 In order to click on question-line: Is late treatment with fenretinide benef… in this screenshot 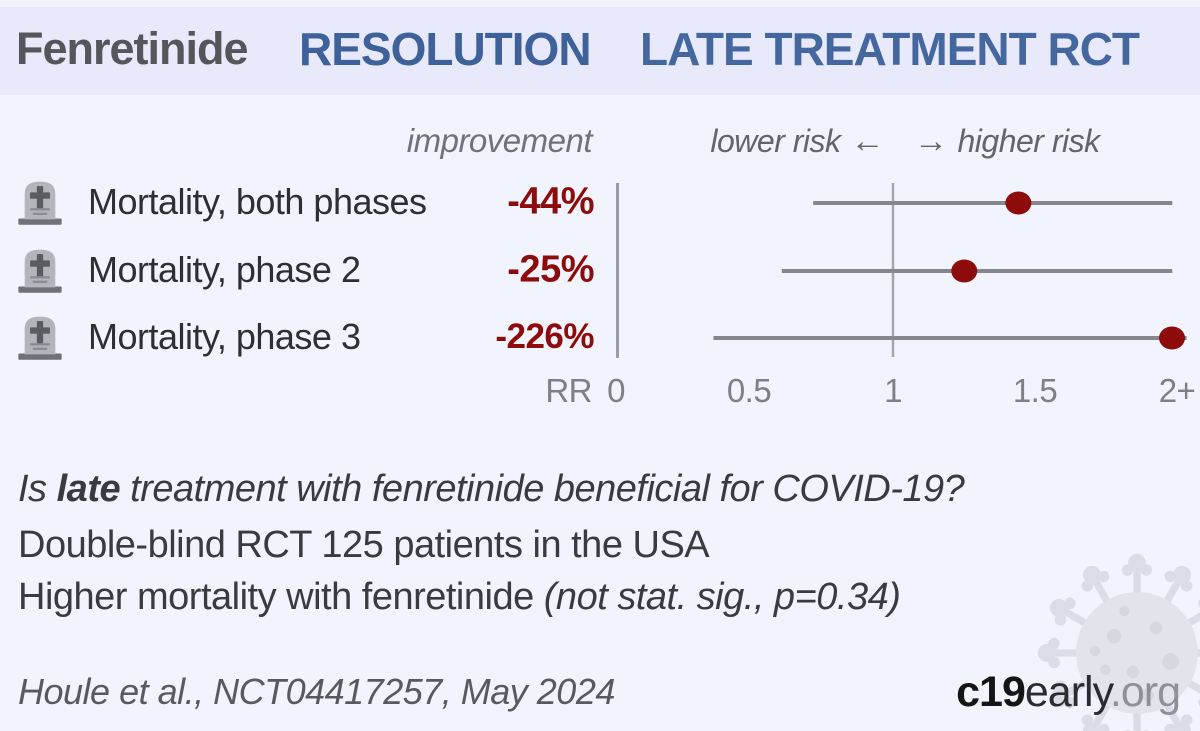, I will do `click(491, 489)`.